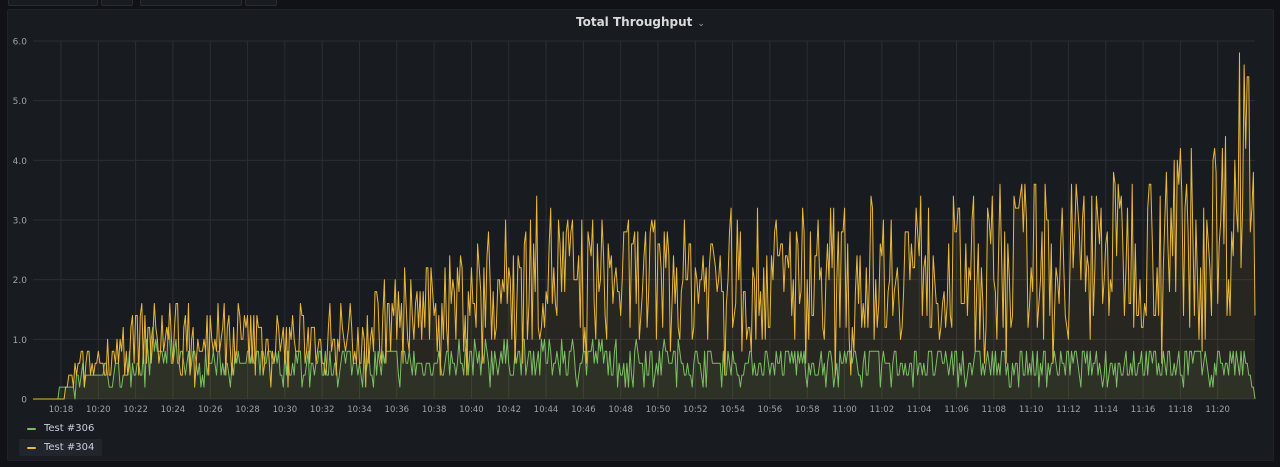 Image resolution: width=1280 pixels, height=467 pixels. What do you see at coordinates (69, 428) in the screenshot?
I see `legend-label: Test #306` at bounding box center [69, 428].